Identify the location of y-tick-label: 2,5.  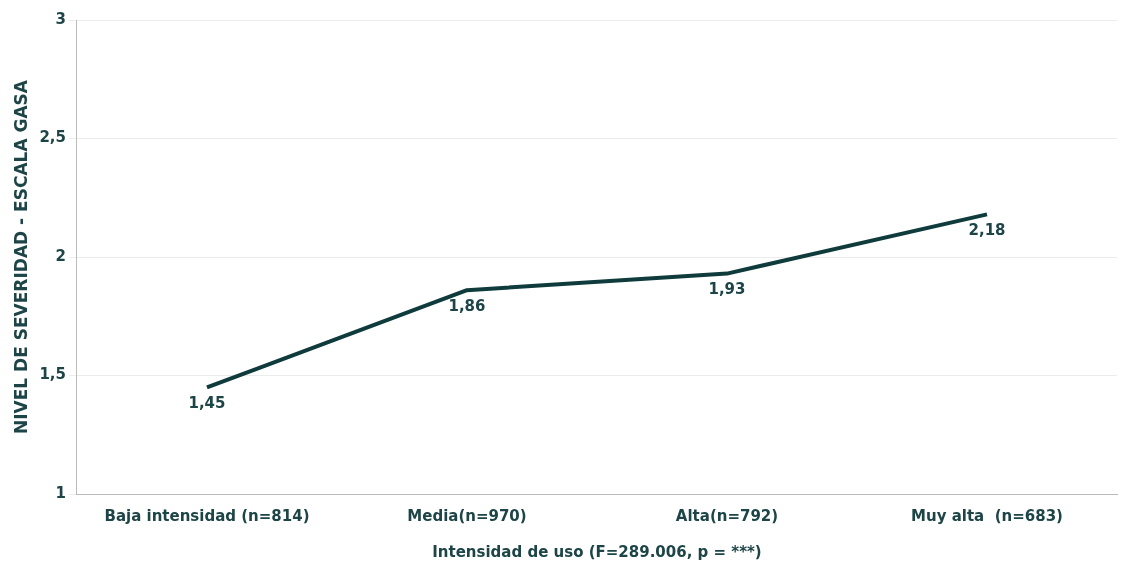
(52, 137).